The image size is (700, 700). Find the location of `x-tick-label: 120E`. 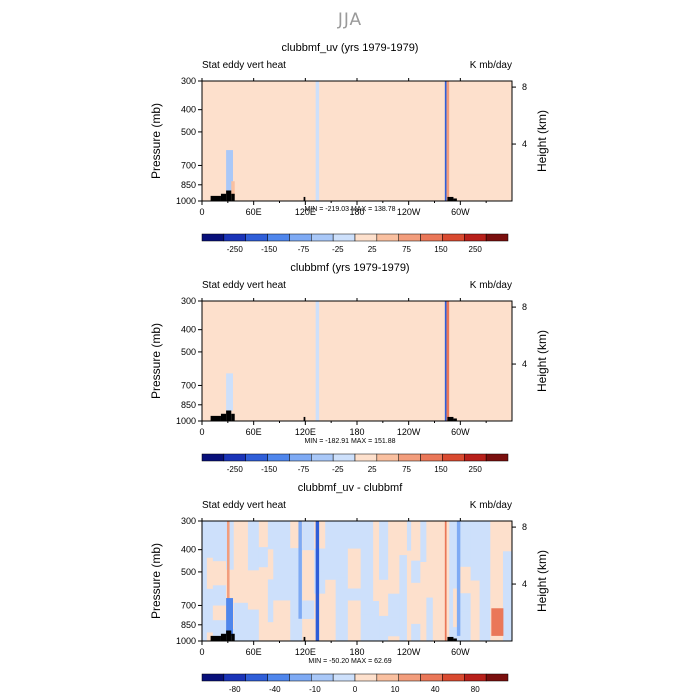

x-tick-label: 120E is located at coordinates (305, 432).